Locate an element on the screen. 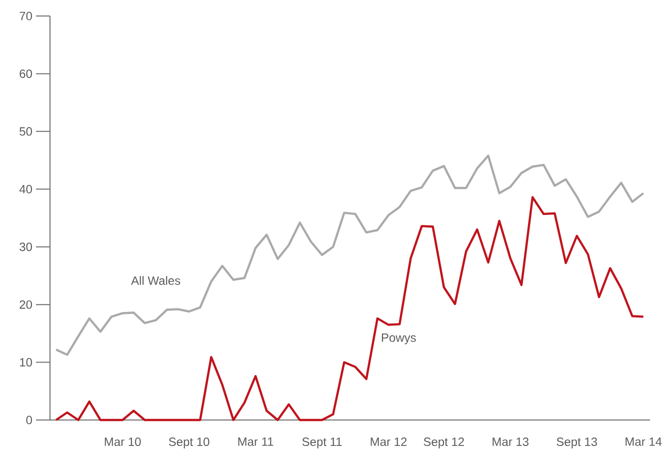 The height and width of the screenshot is (452, 670). x-tick-label: Mar 10 is located at coordinates (122, 442).